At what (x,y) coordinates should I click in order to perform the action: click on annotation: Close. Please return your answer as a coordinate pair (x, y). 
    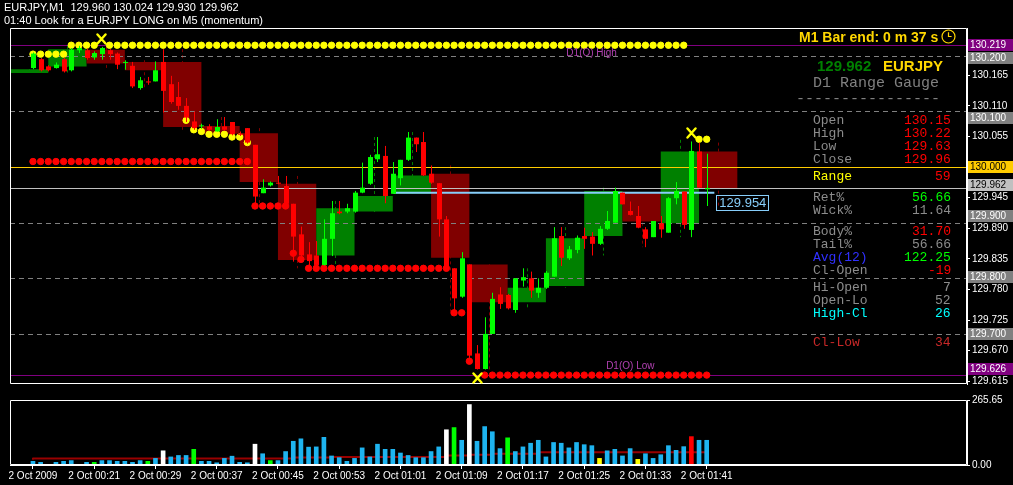
    Looking at the image, I should click on (833, 159).